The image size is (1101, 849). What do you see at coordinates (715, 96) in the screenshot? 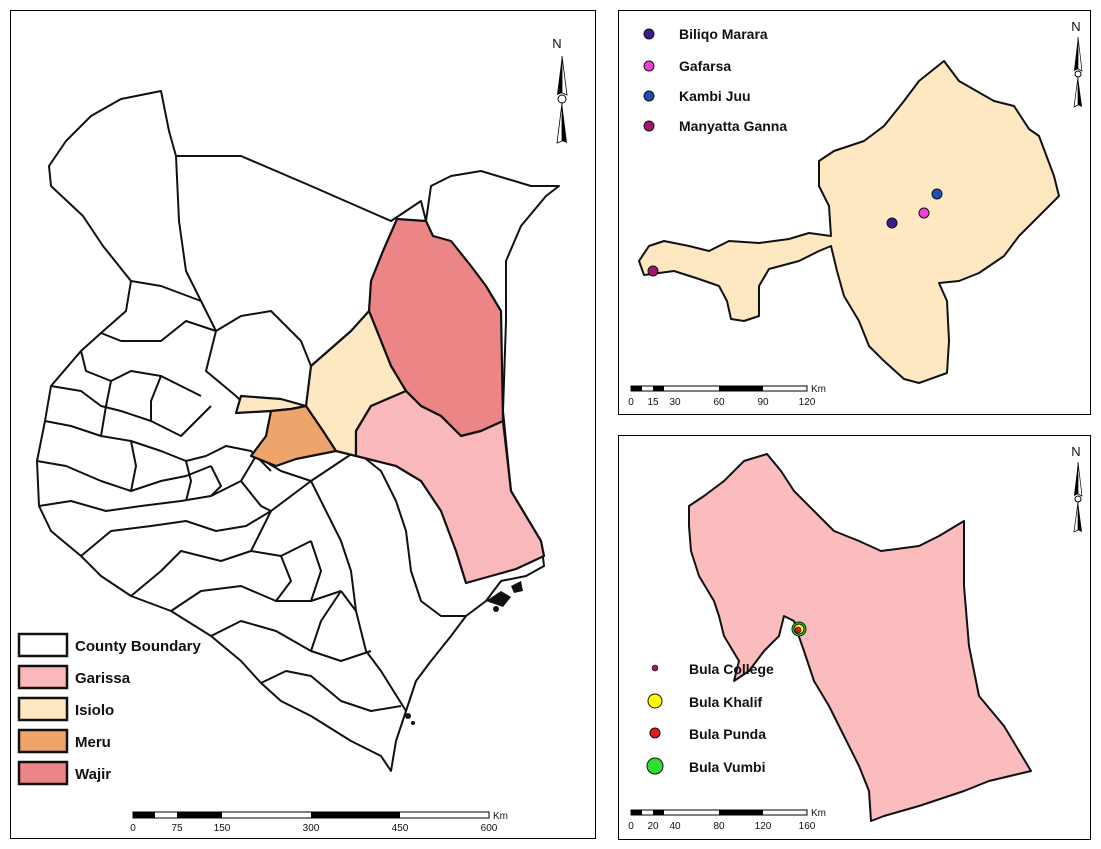
I see `svg-text: Kambi Juu` at bounding box center [715, 96].